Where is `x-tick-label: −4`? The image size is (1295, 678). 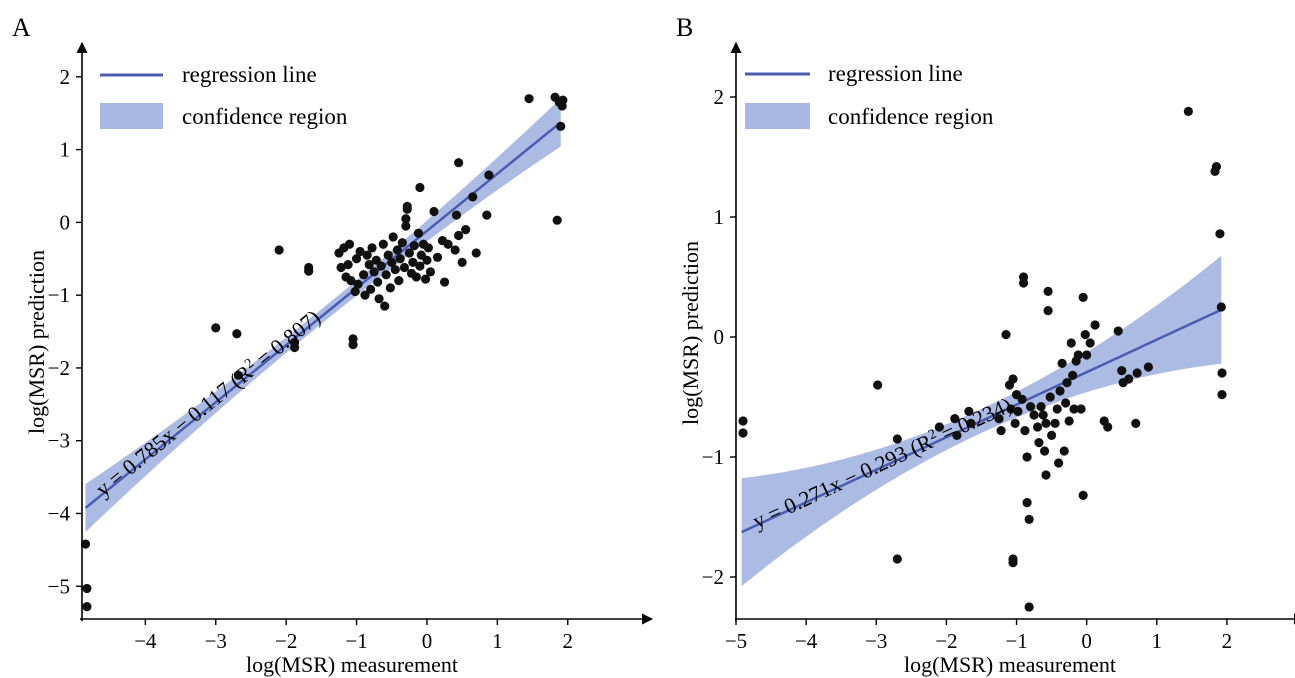
x-tick-label: −4 is located at coordinates (145, 641).